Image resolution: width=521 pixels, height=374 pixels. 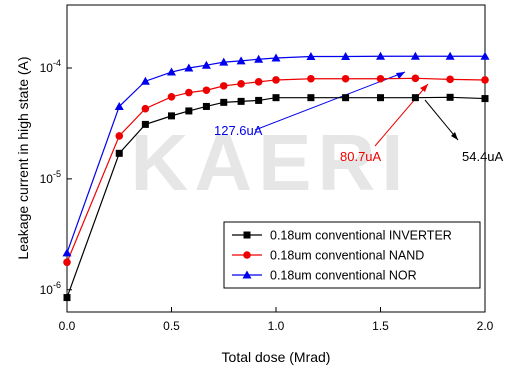 I want to click on annotation: 127.6uA, so click(x=238, y=130).